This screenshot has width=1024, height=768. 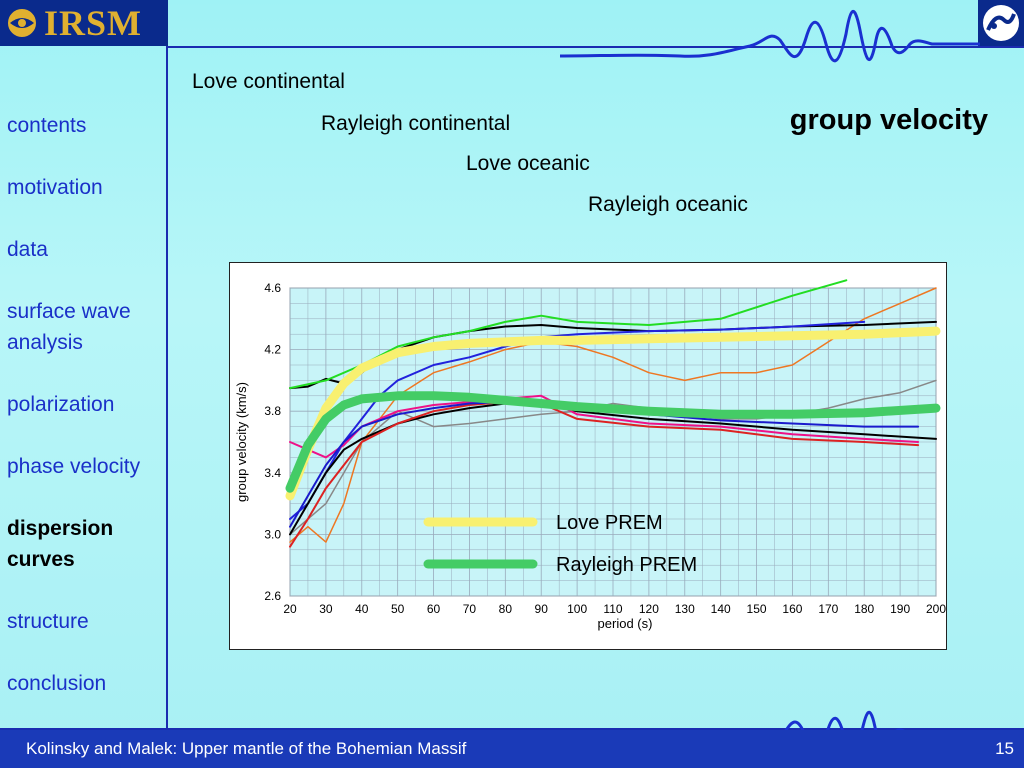 I want to click on nav-item-polarization: polarization, so click(x=61, y=404).